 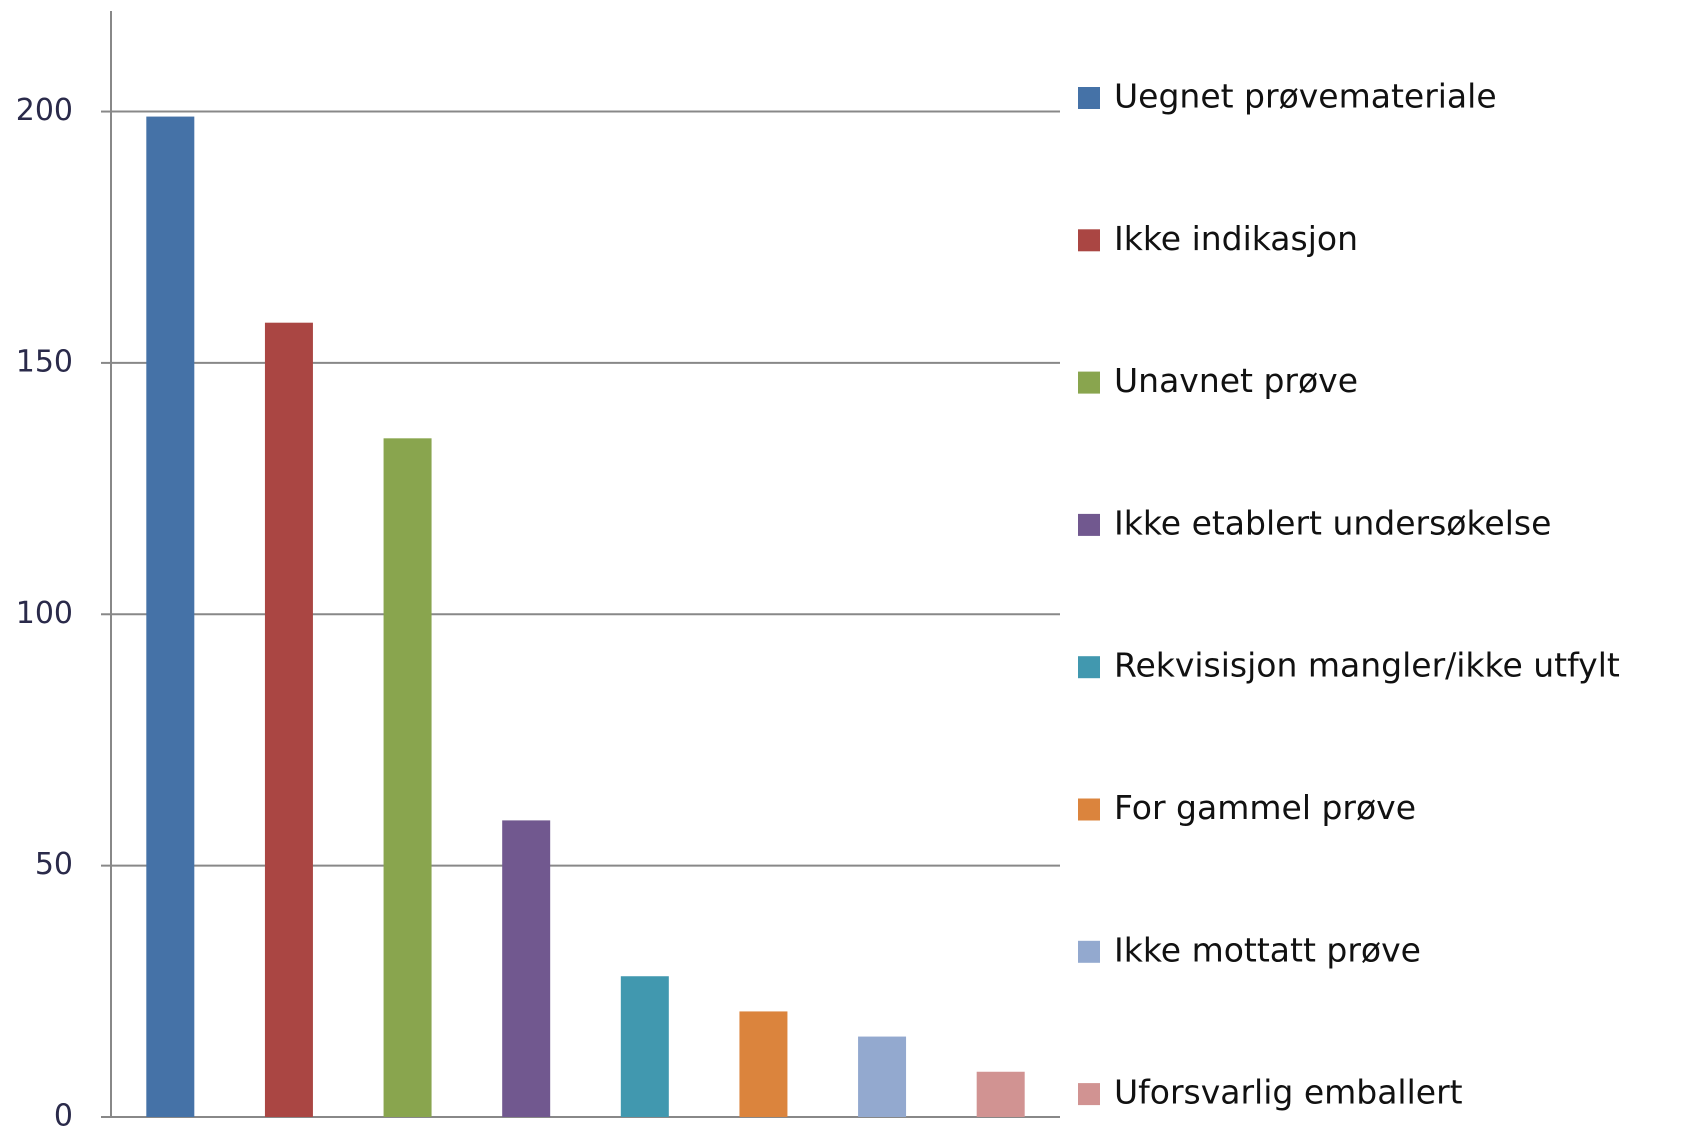 What do you see at coordinates (1288, 1092) in the screenshot?
I see `legend-label: Uforsvarlig emballert` at bounding box center [1288, 1092].